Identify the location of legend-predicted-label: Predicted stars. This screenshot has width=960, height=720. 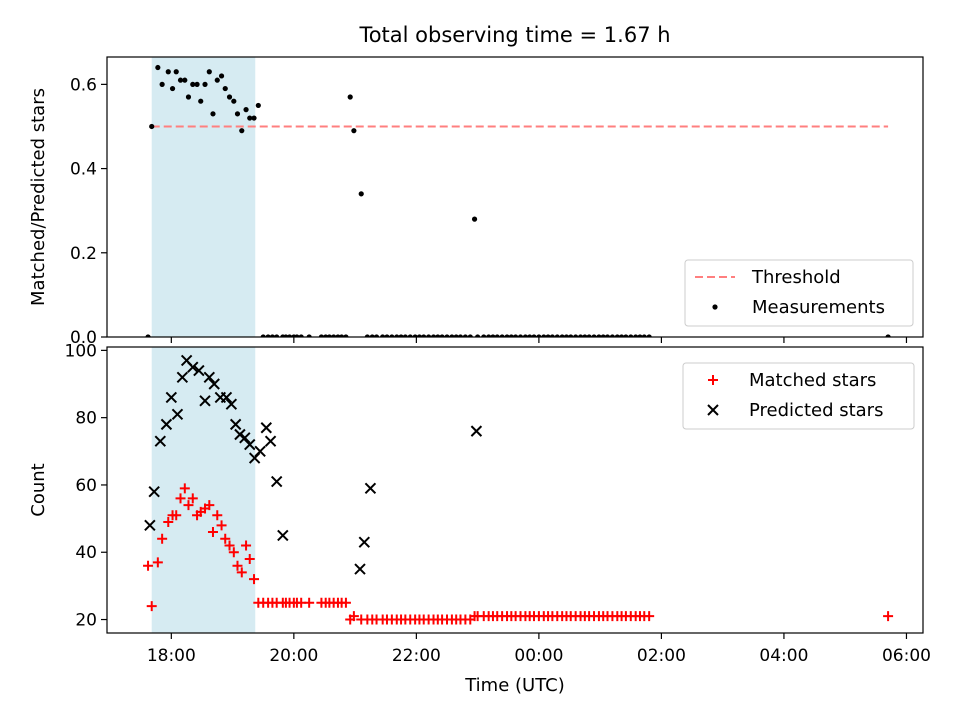
(816, 410).